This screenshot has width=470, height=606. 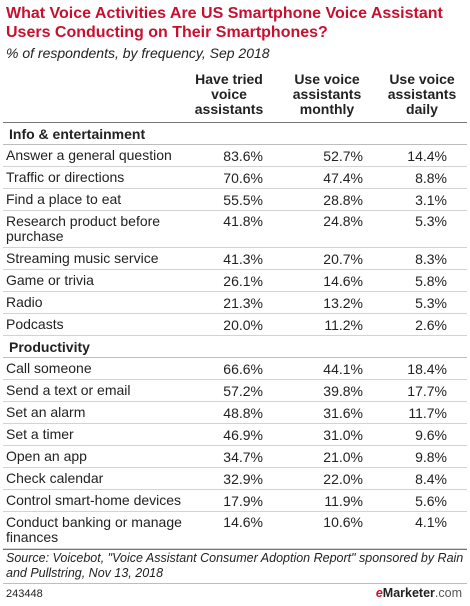 I want to click on row-label: Open an app, so click(x=46, y=456).